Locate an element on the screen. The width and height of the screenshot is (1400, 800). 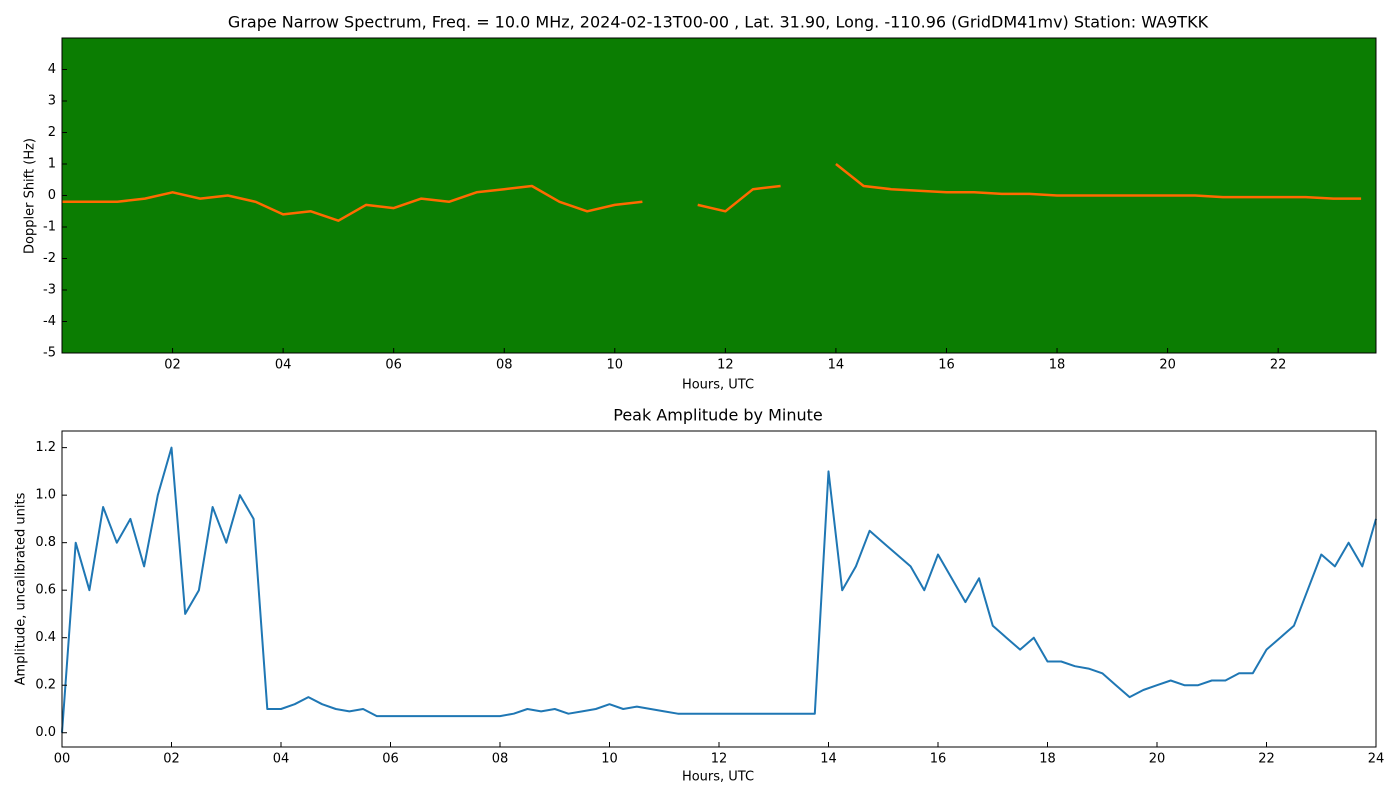
chart-title: Peak Amplitude by Minute is located at coordinates (718, 415).